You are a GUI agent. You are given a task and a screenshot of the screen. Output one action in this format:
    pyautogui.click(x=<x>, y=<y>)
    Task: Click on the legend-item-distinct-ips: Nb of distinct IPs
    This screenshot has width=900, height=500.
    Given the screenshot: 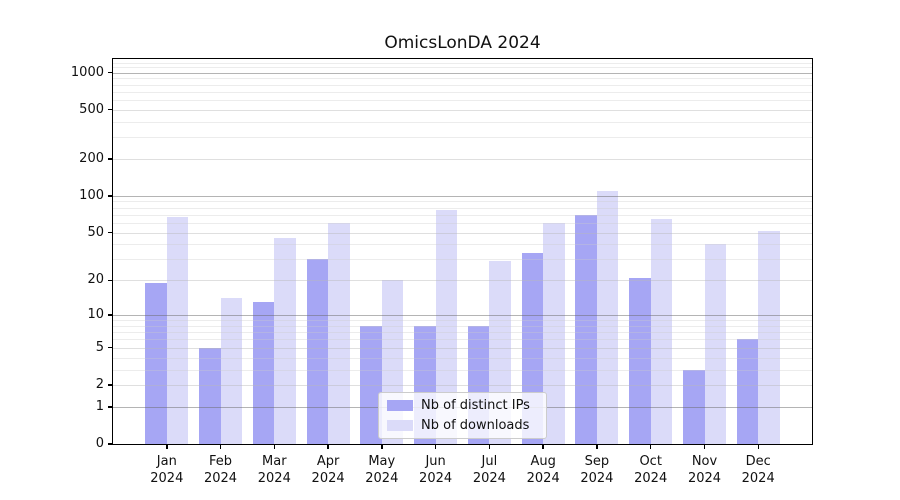 What is the action you would take?
    pyautogui.click(x=462, y=405)
    